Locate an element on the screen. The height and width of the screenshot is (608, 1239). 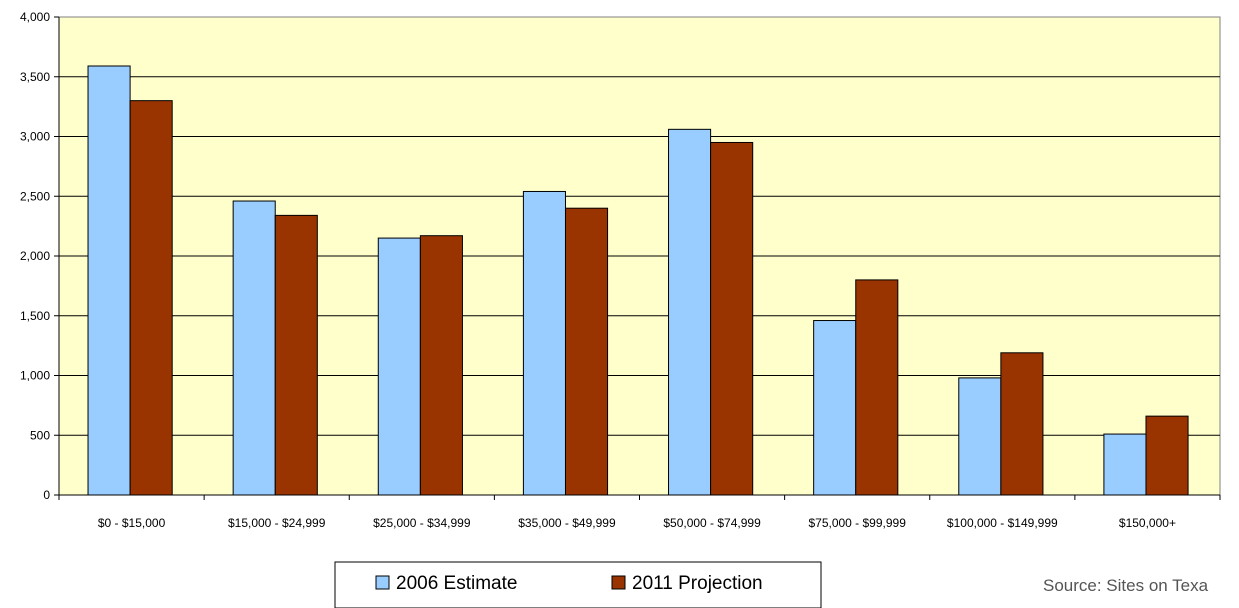
legend: 2006 Estimate 2011 Projection is located at coordinates (578, 584).